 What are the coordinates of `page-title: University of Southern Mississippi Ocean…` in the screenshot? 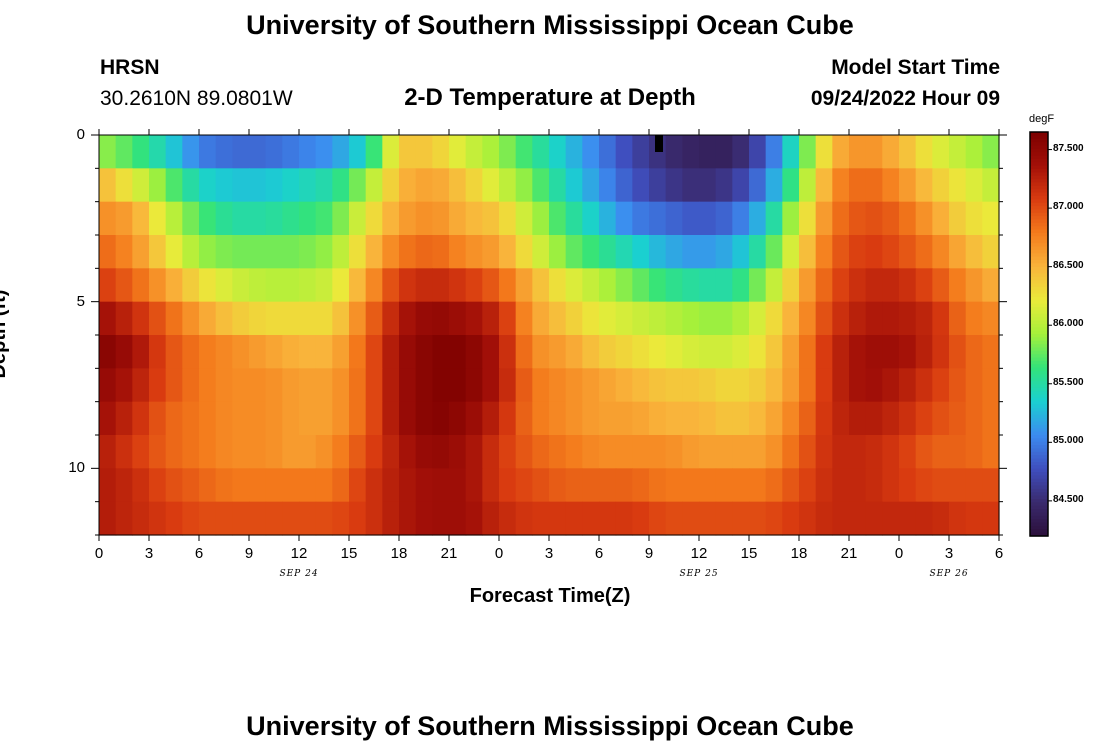 It's located at (550, 25).